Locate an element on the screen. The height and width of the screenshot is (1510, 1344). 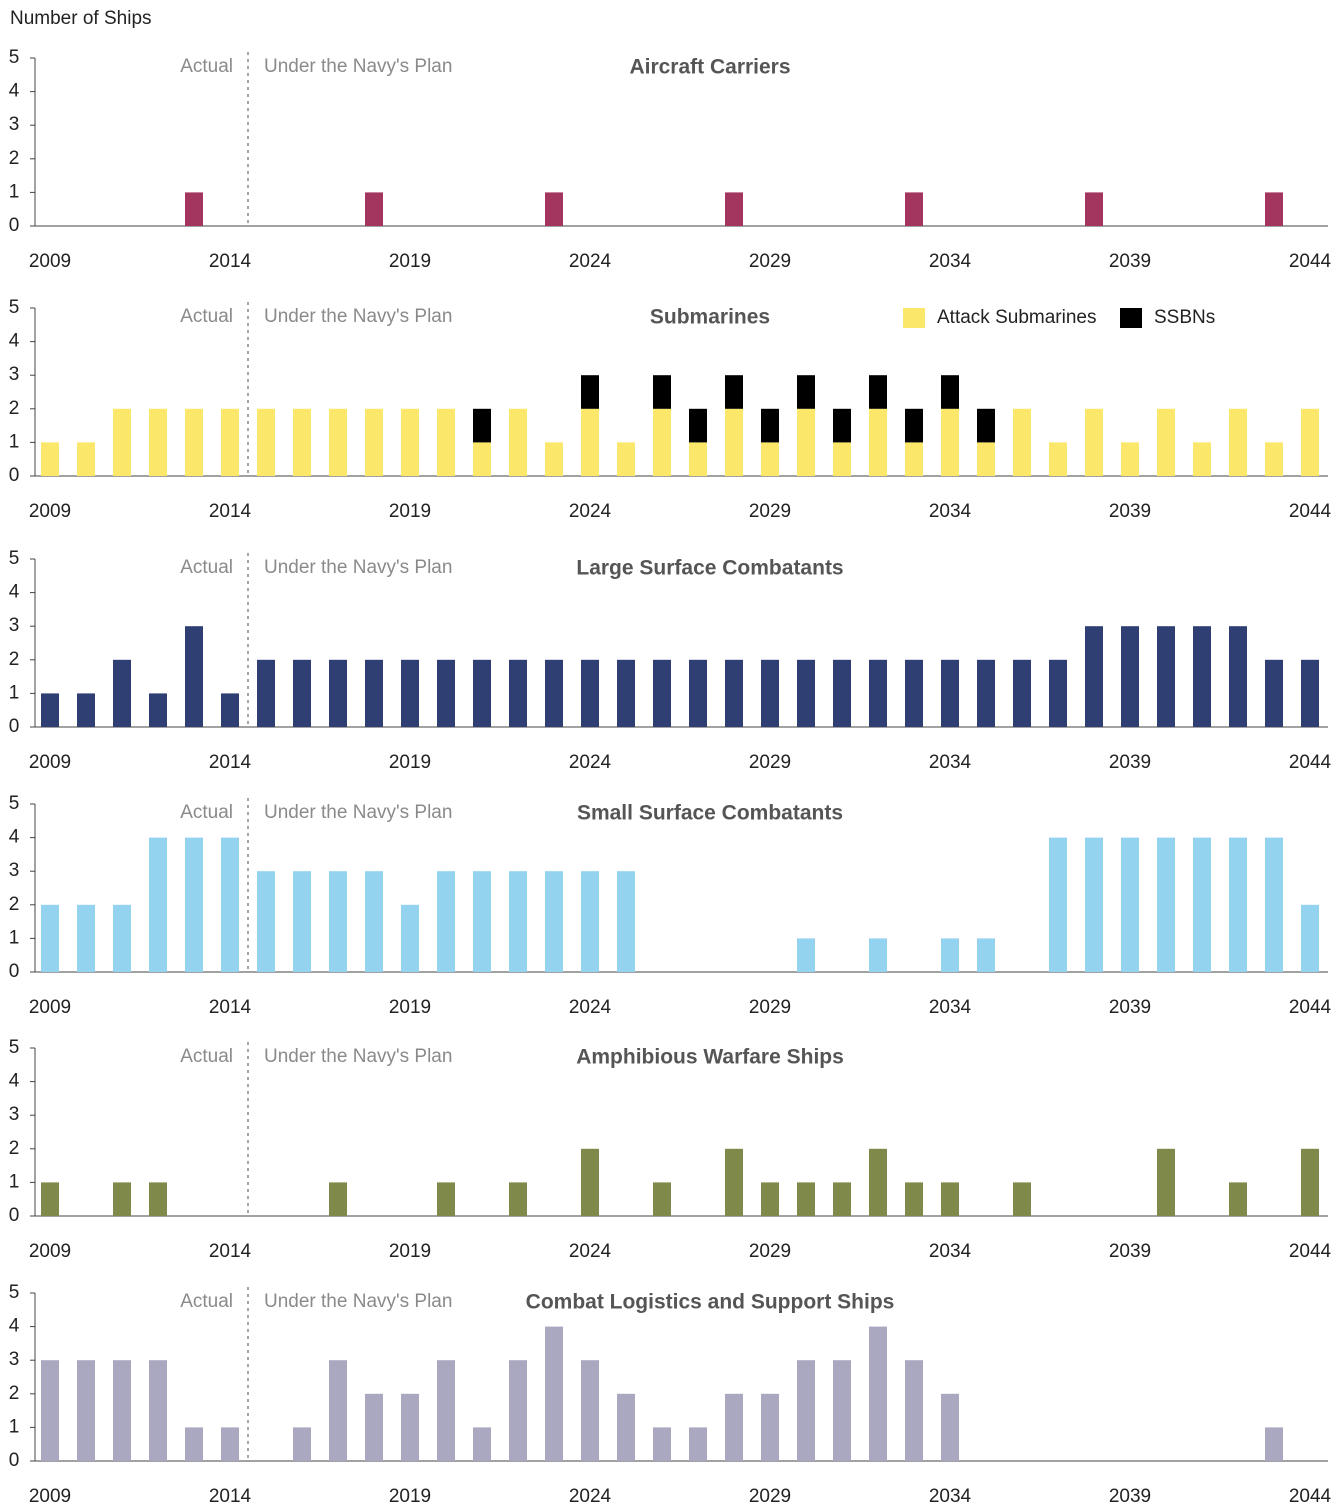
chart-title: Small Surface Combatants is located at coordinates (710, 813).